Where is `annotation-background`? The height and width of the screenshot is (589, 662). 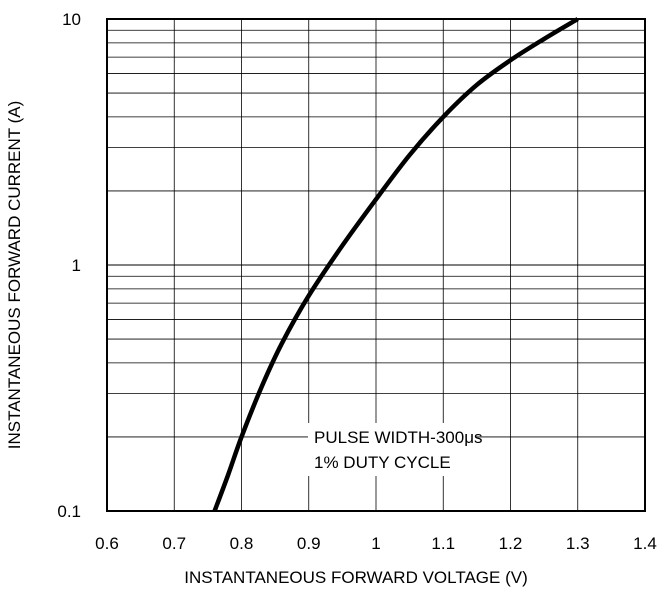
annotation-background is located at coordinates (392, 449).